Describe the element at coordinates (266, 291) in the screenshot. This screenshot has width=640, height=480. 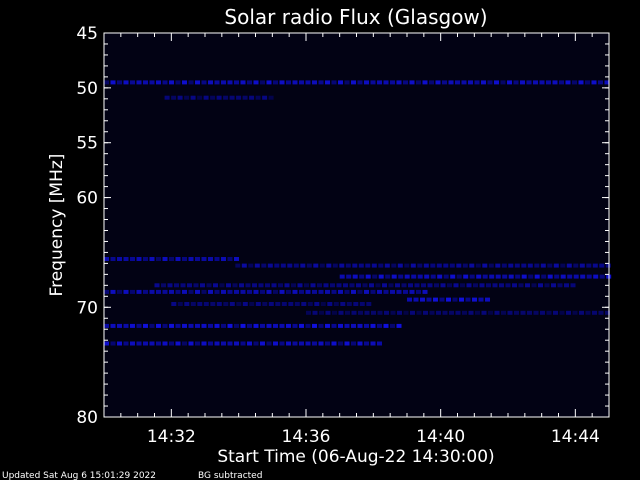
I see `burst-band` at that location.